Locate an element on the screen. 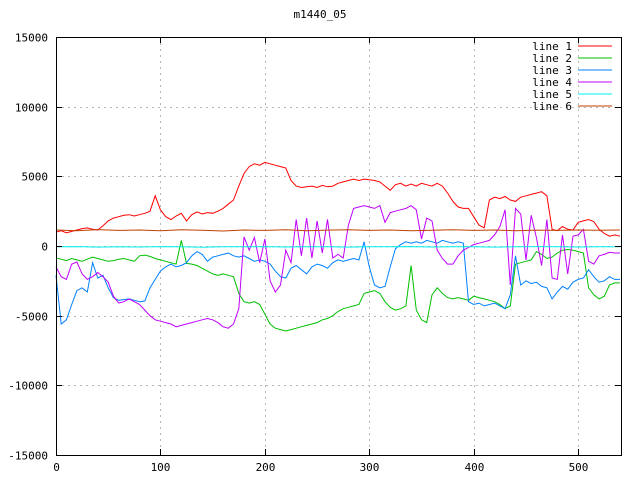 Image resolution: width=640 pixels, height=480 pixels. x-tick-label: 100 is located at coordinates (161, 467).